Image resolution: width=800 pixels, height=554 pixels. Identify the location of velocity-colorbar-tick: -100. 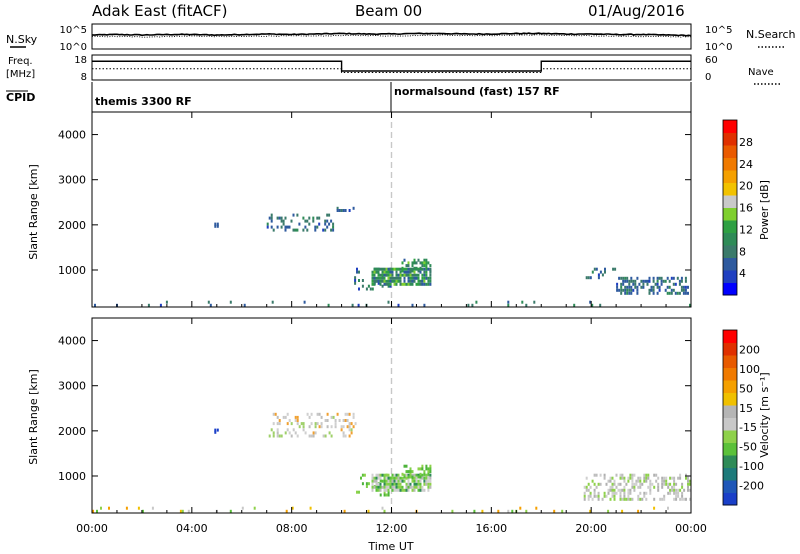
(751, 466).